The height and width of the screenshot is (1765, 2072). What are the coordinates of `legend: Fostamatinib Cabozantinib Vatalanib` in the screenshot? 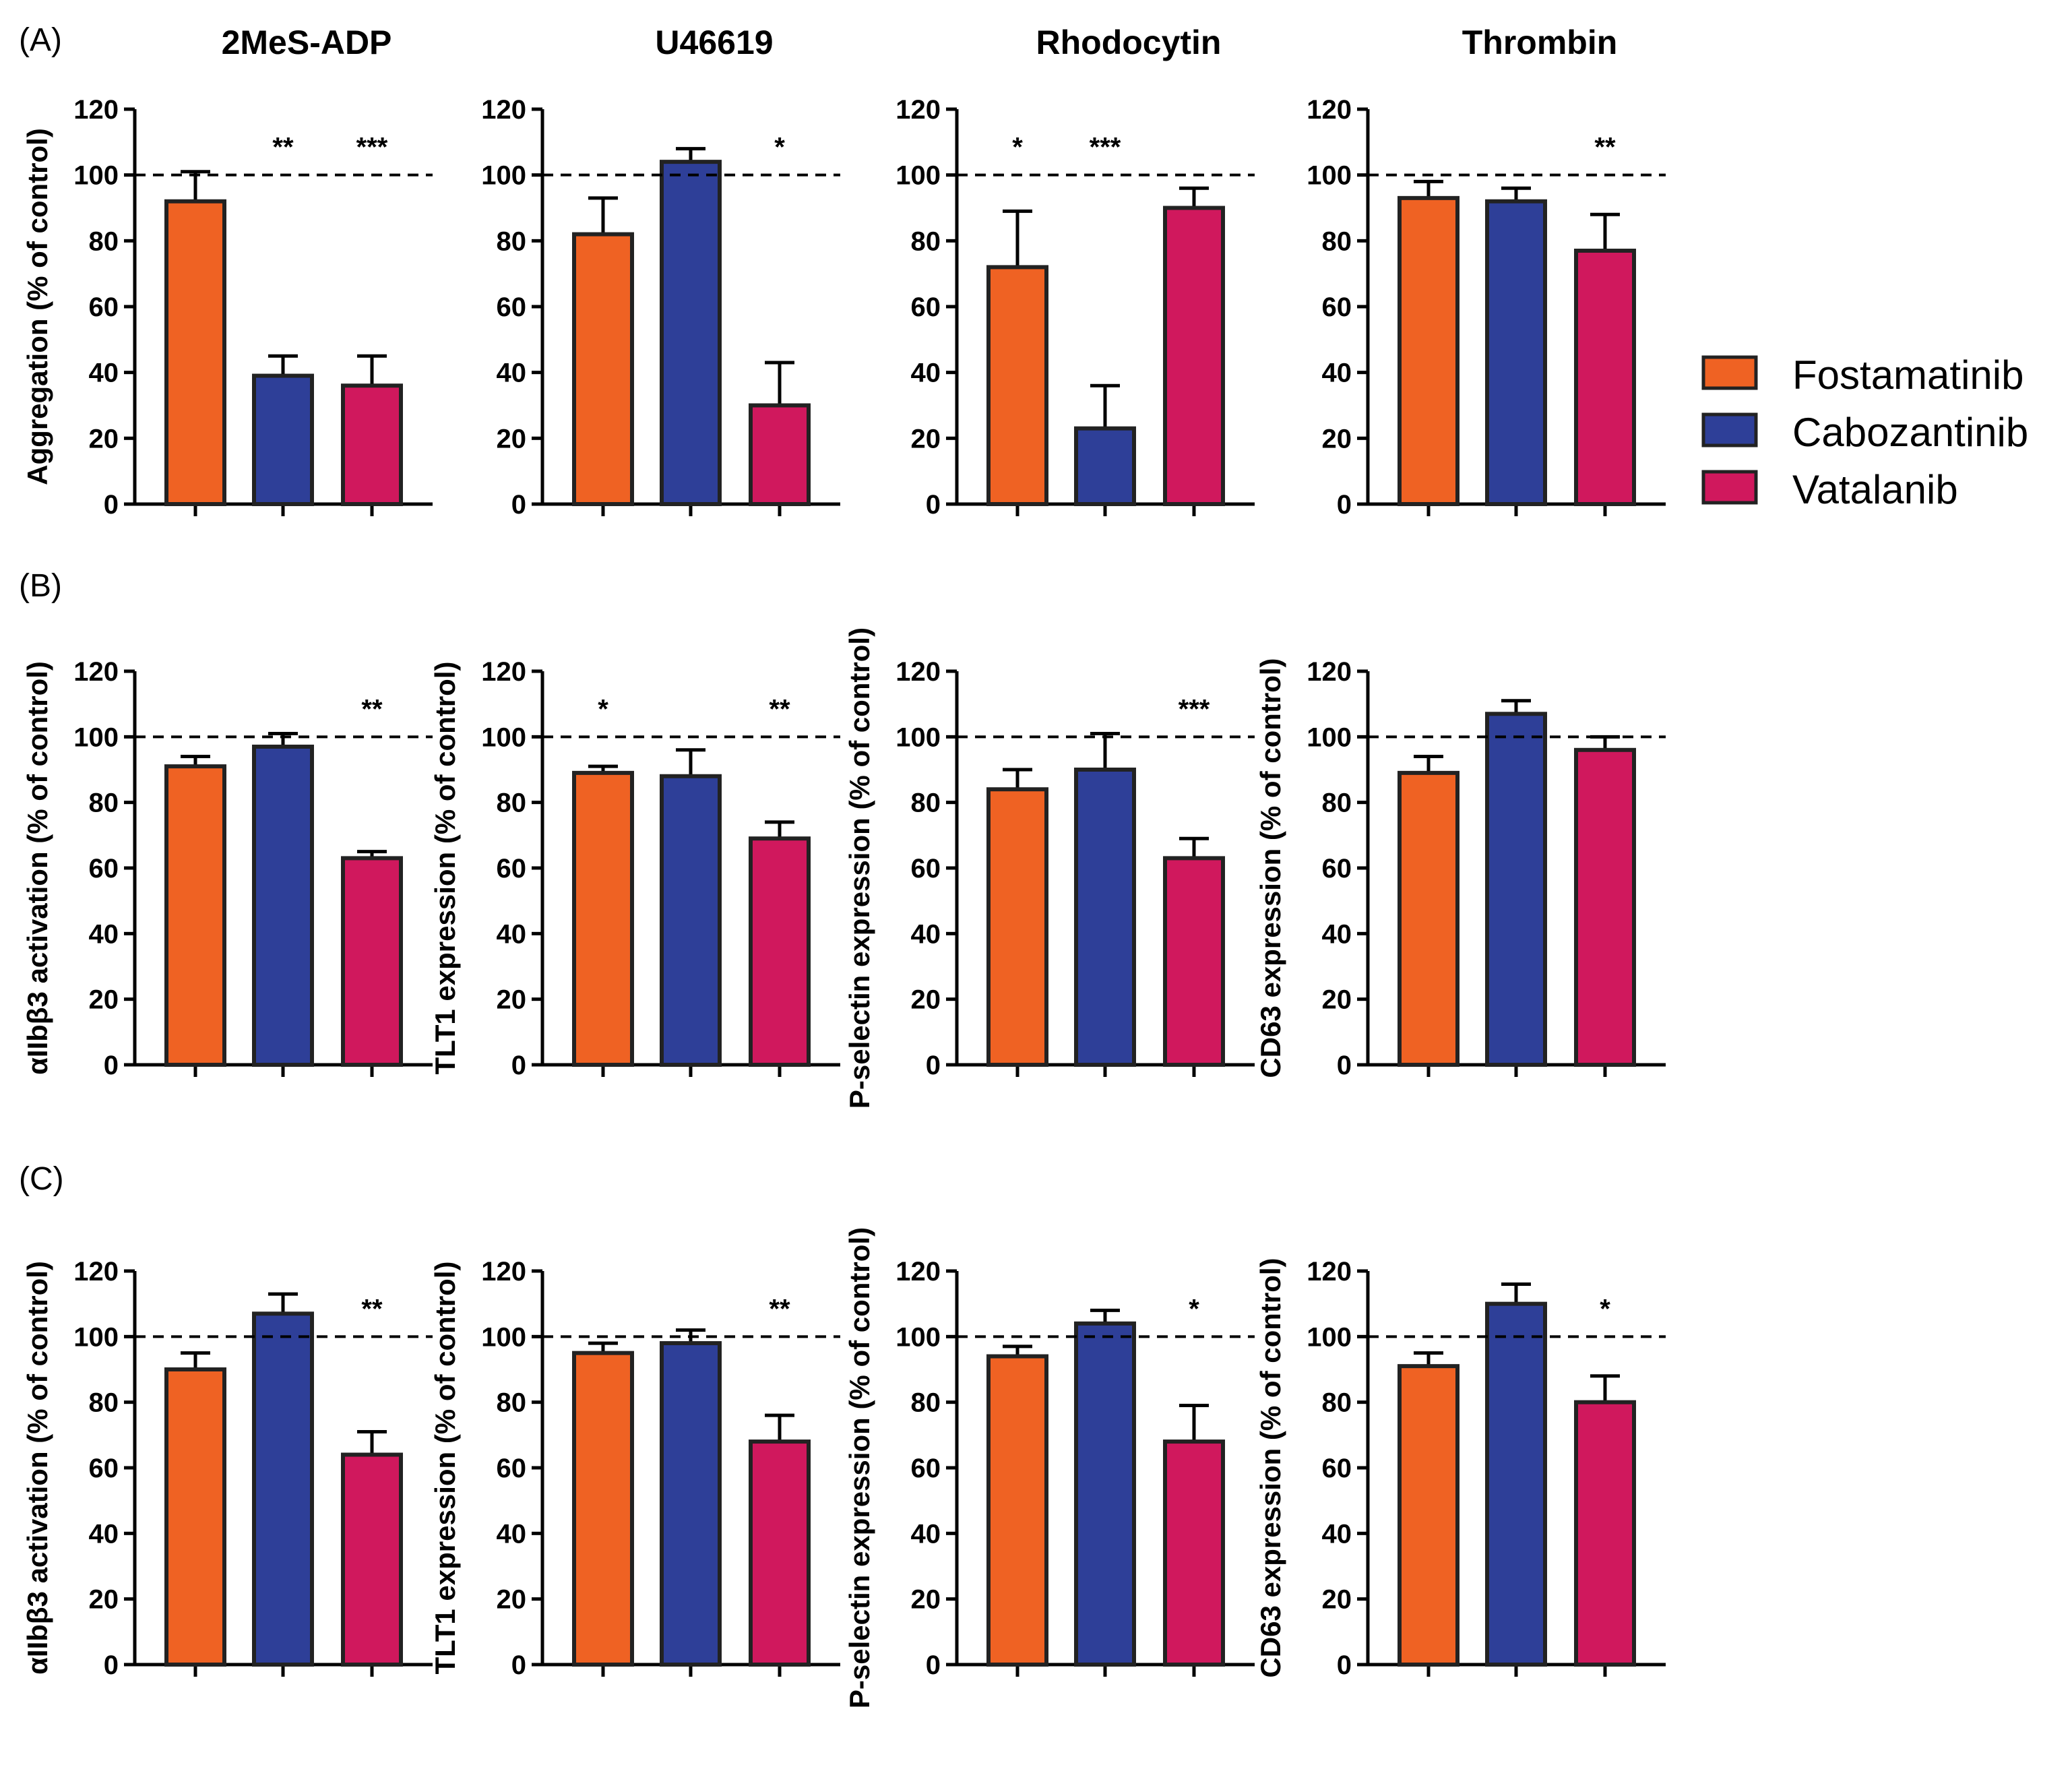 It's located at (1864, 432).